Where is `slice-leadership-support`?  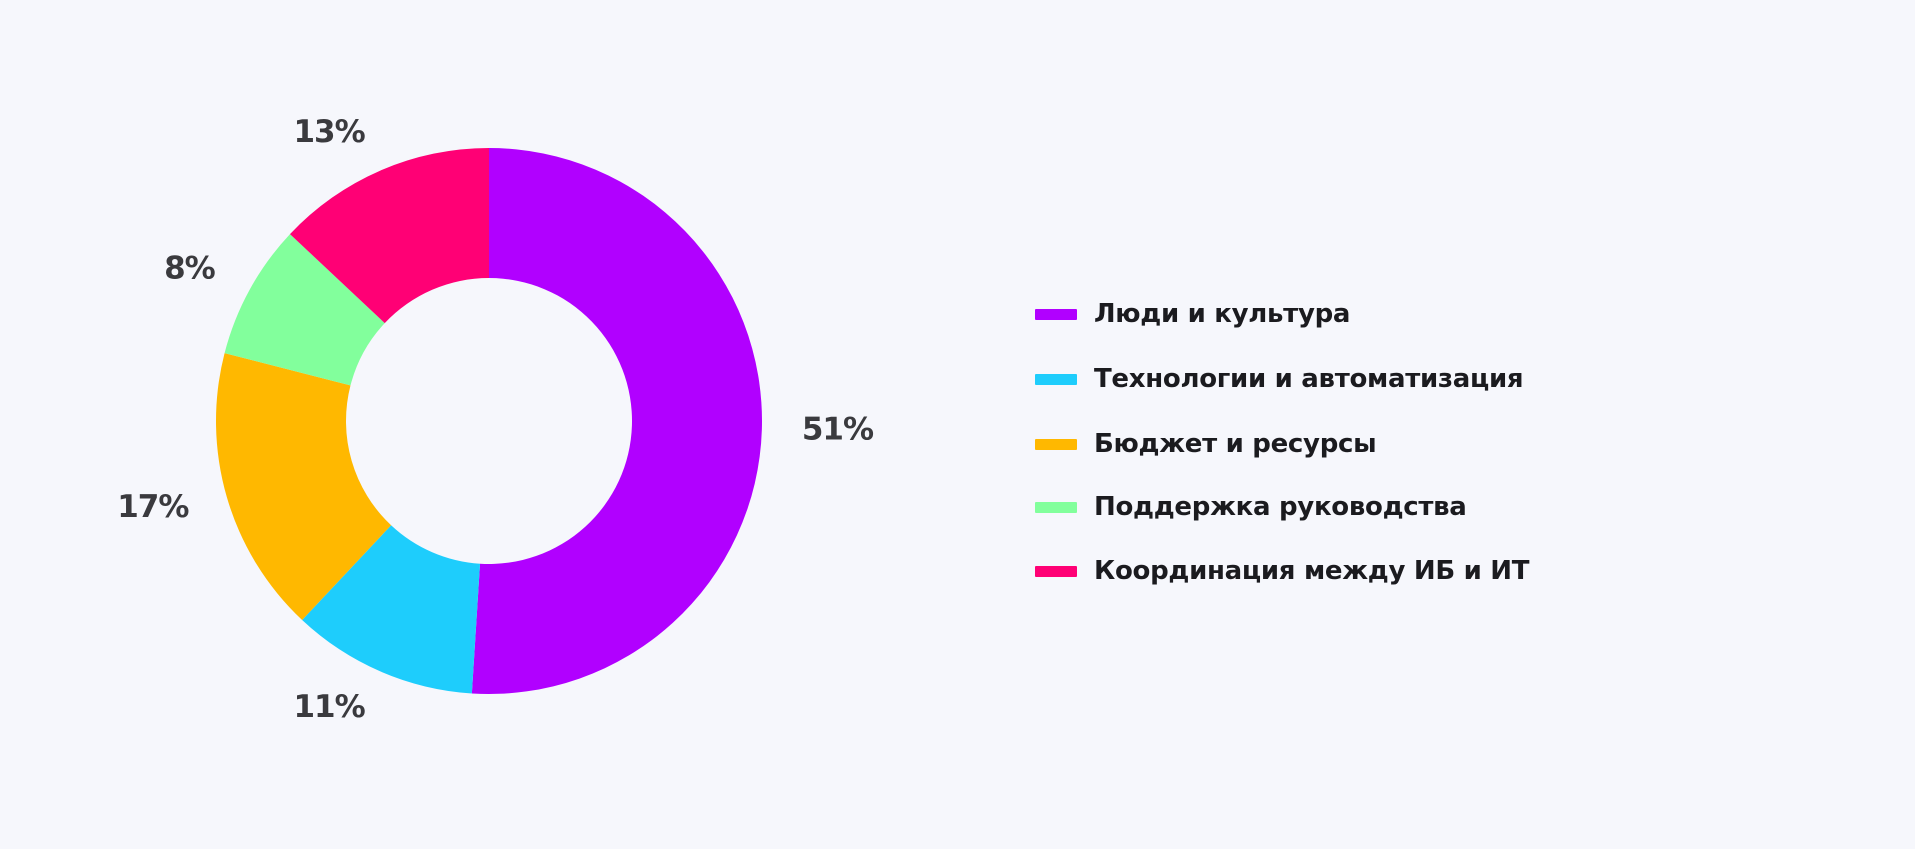
slice-leadership-support is located at coordinates (304, 310).